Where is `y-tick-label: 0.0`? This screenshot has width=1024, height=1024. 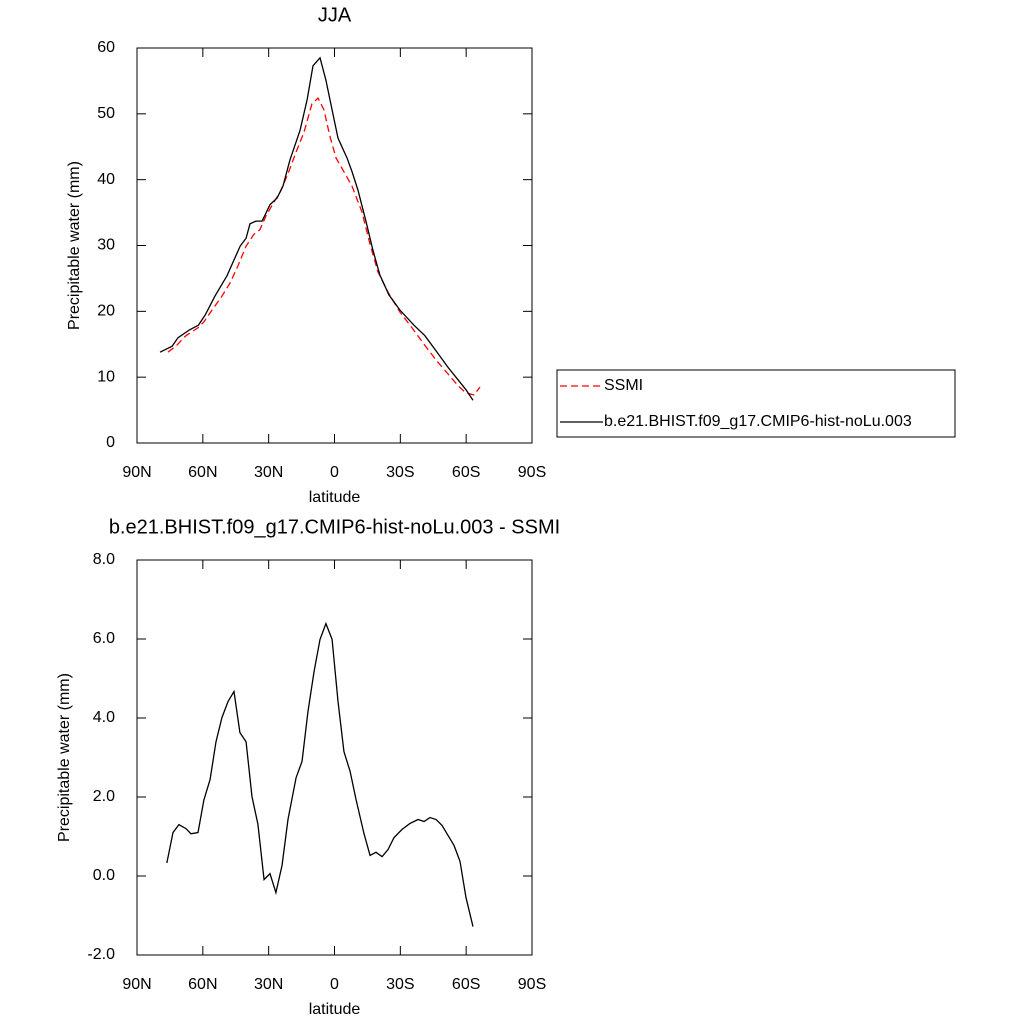
y-tick-label: 0.0 is located at coordinates (104, 875).